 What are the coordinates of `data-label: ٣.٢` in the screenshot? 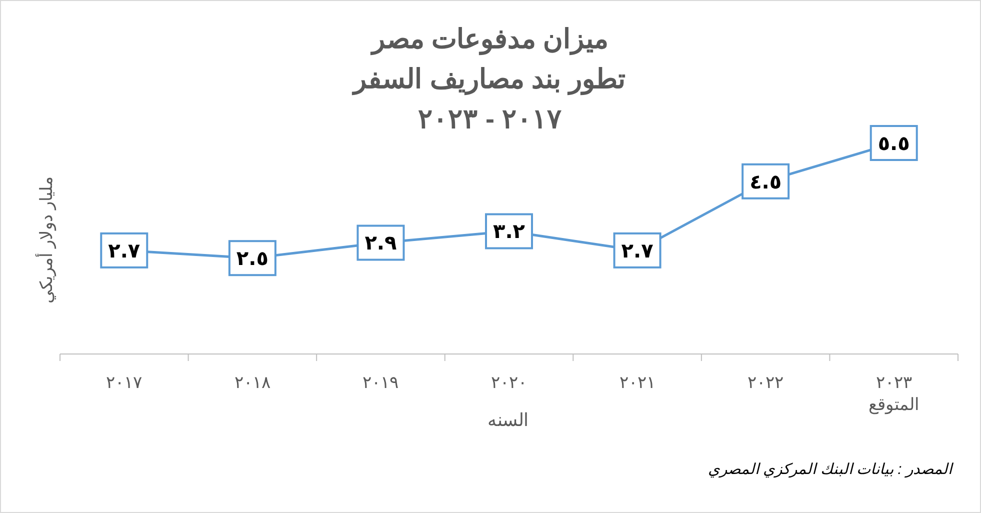 It's located at (509, 231).